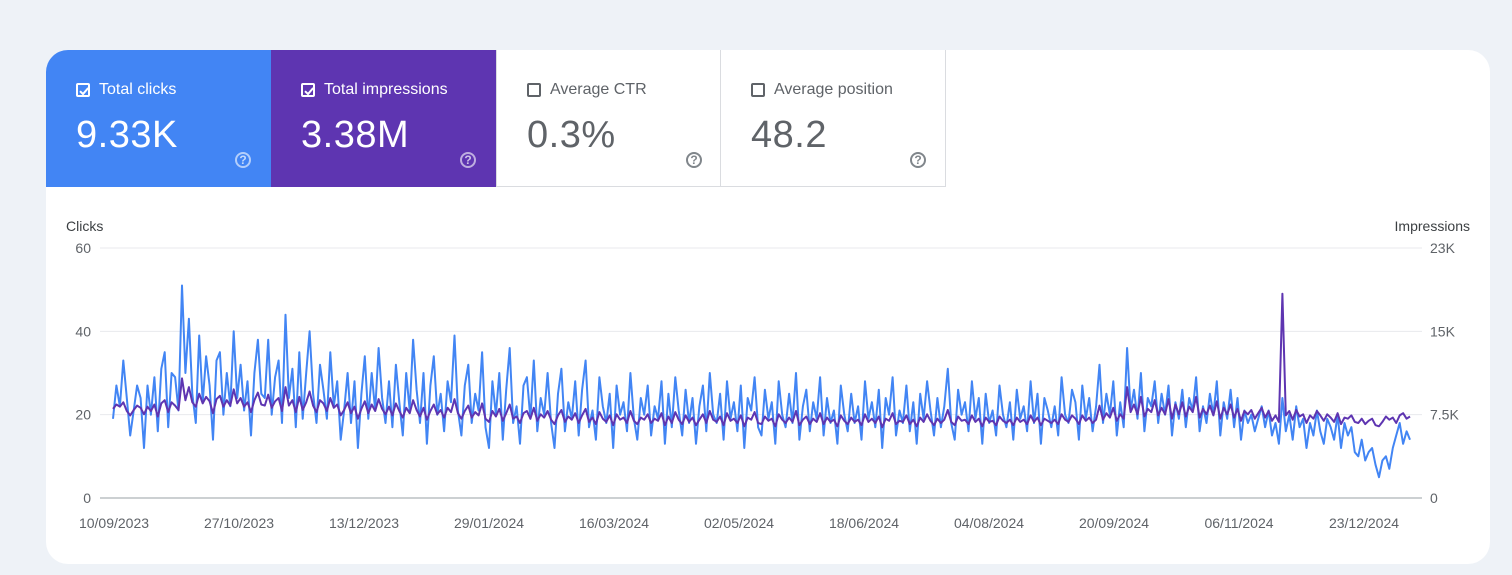 This screenshot has width=1512, height=575. What do you see at coordinates (83, 415) in the screenshot?
I see `left-tick-label: 20` at bounding box center [83, 415].